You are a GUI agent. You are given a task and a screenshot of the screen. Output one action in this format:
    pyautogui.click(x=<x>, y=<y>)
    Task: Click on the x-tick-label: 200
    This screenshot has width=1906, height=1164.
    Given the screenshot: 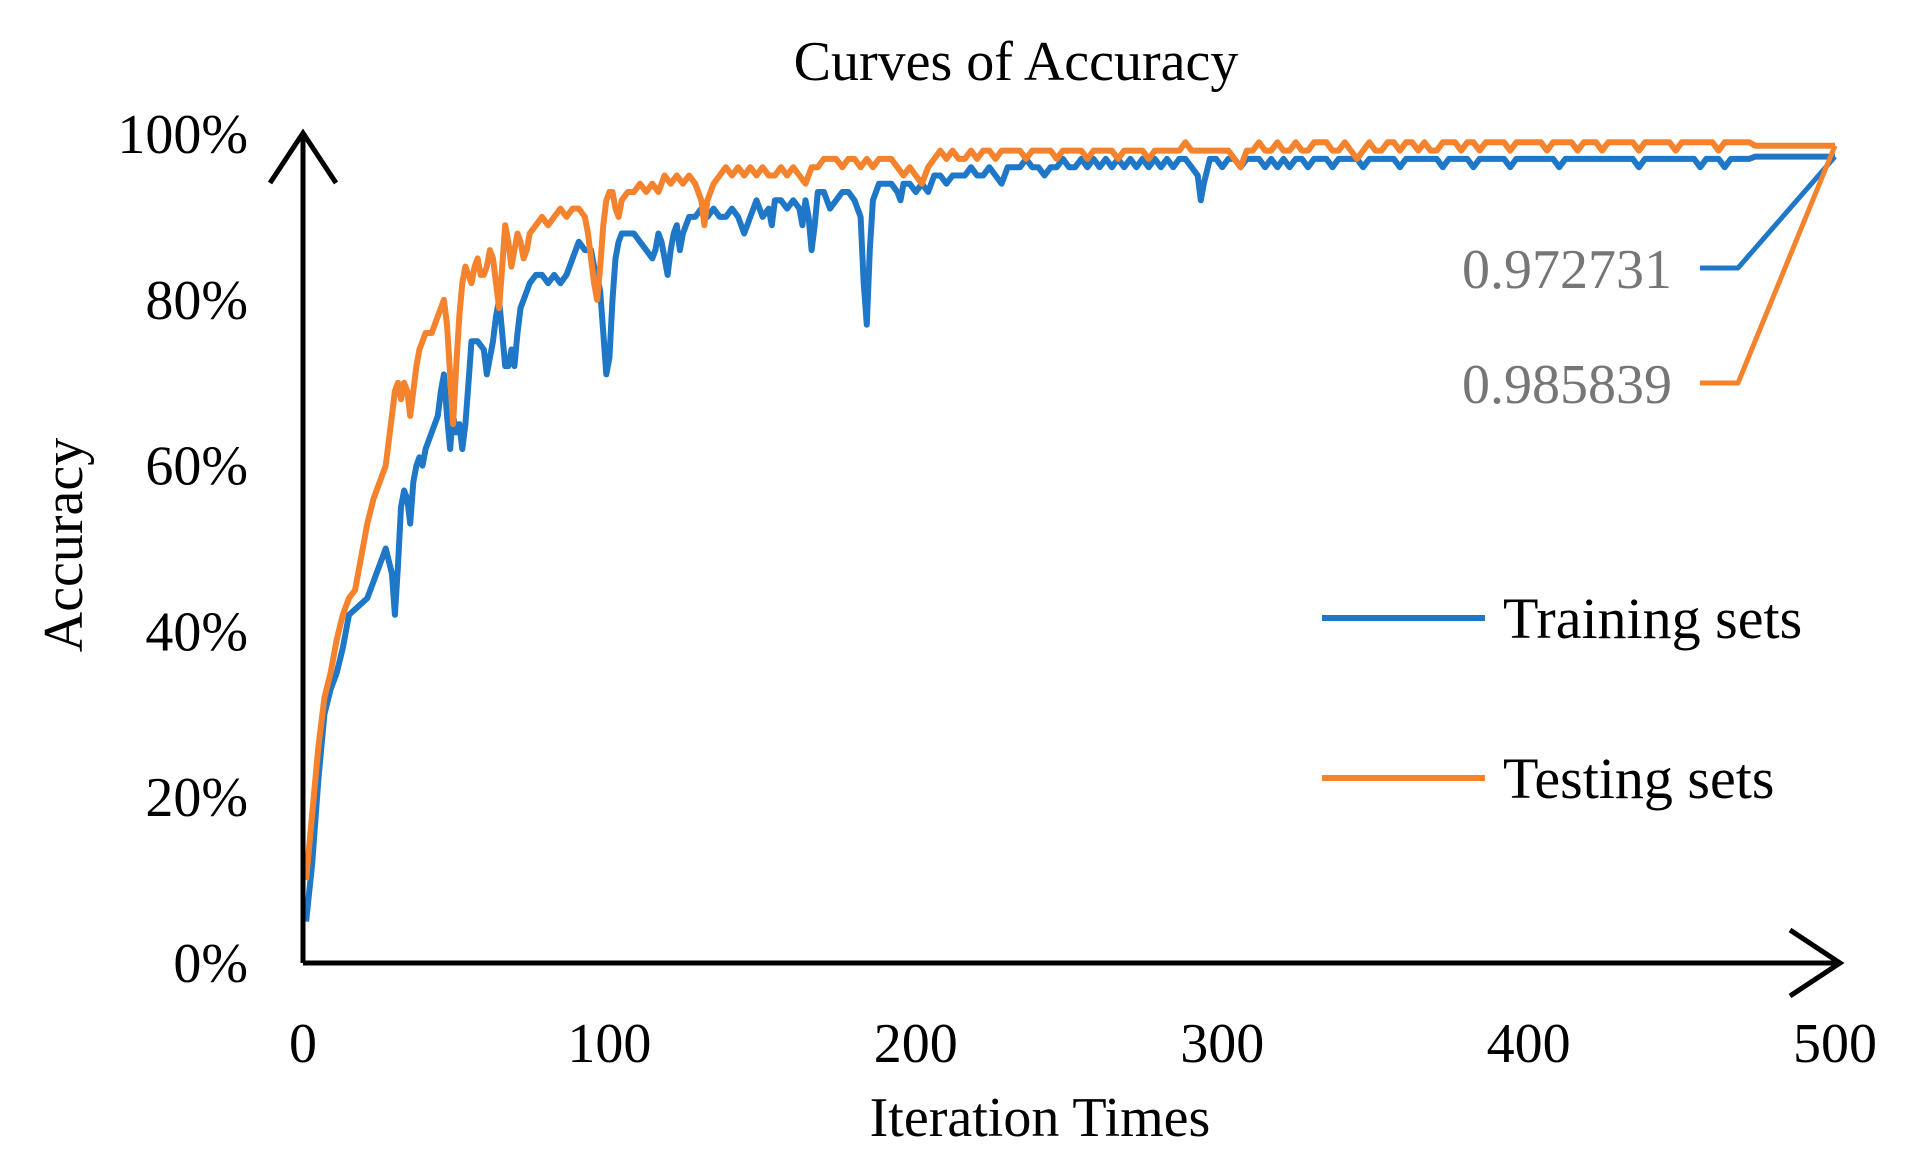 What is the action you would take?
    pyautogui.click(x=916, y=1044)
    